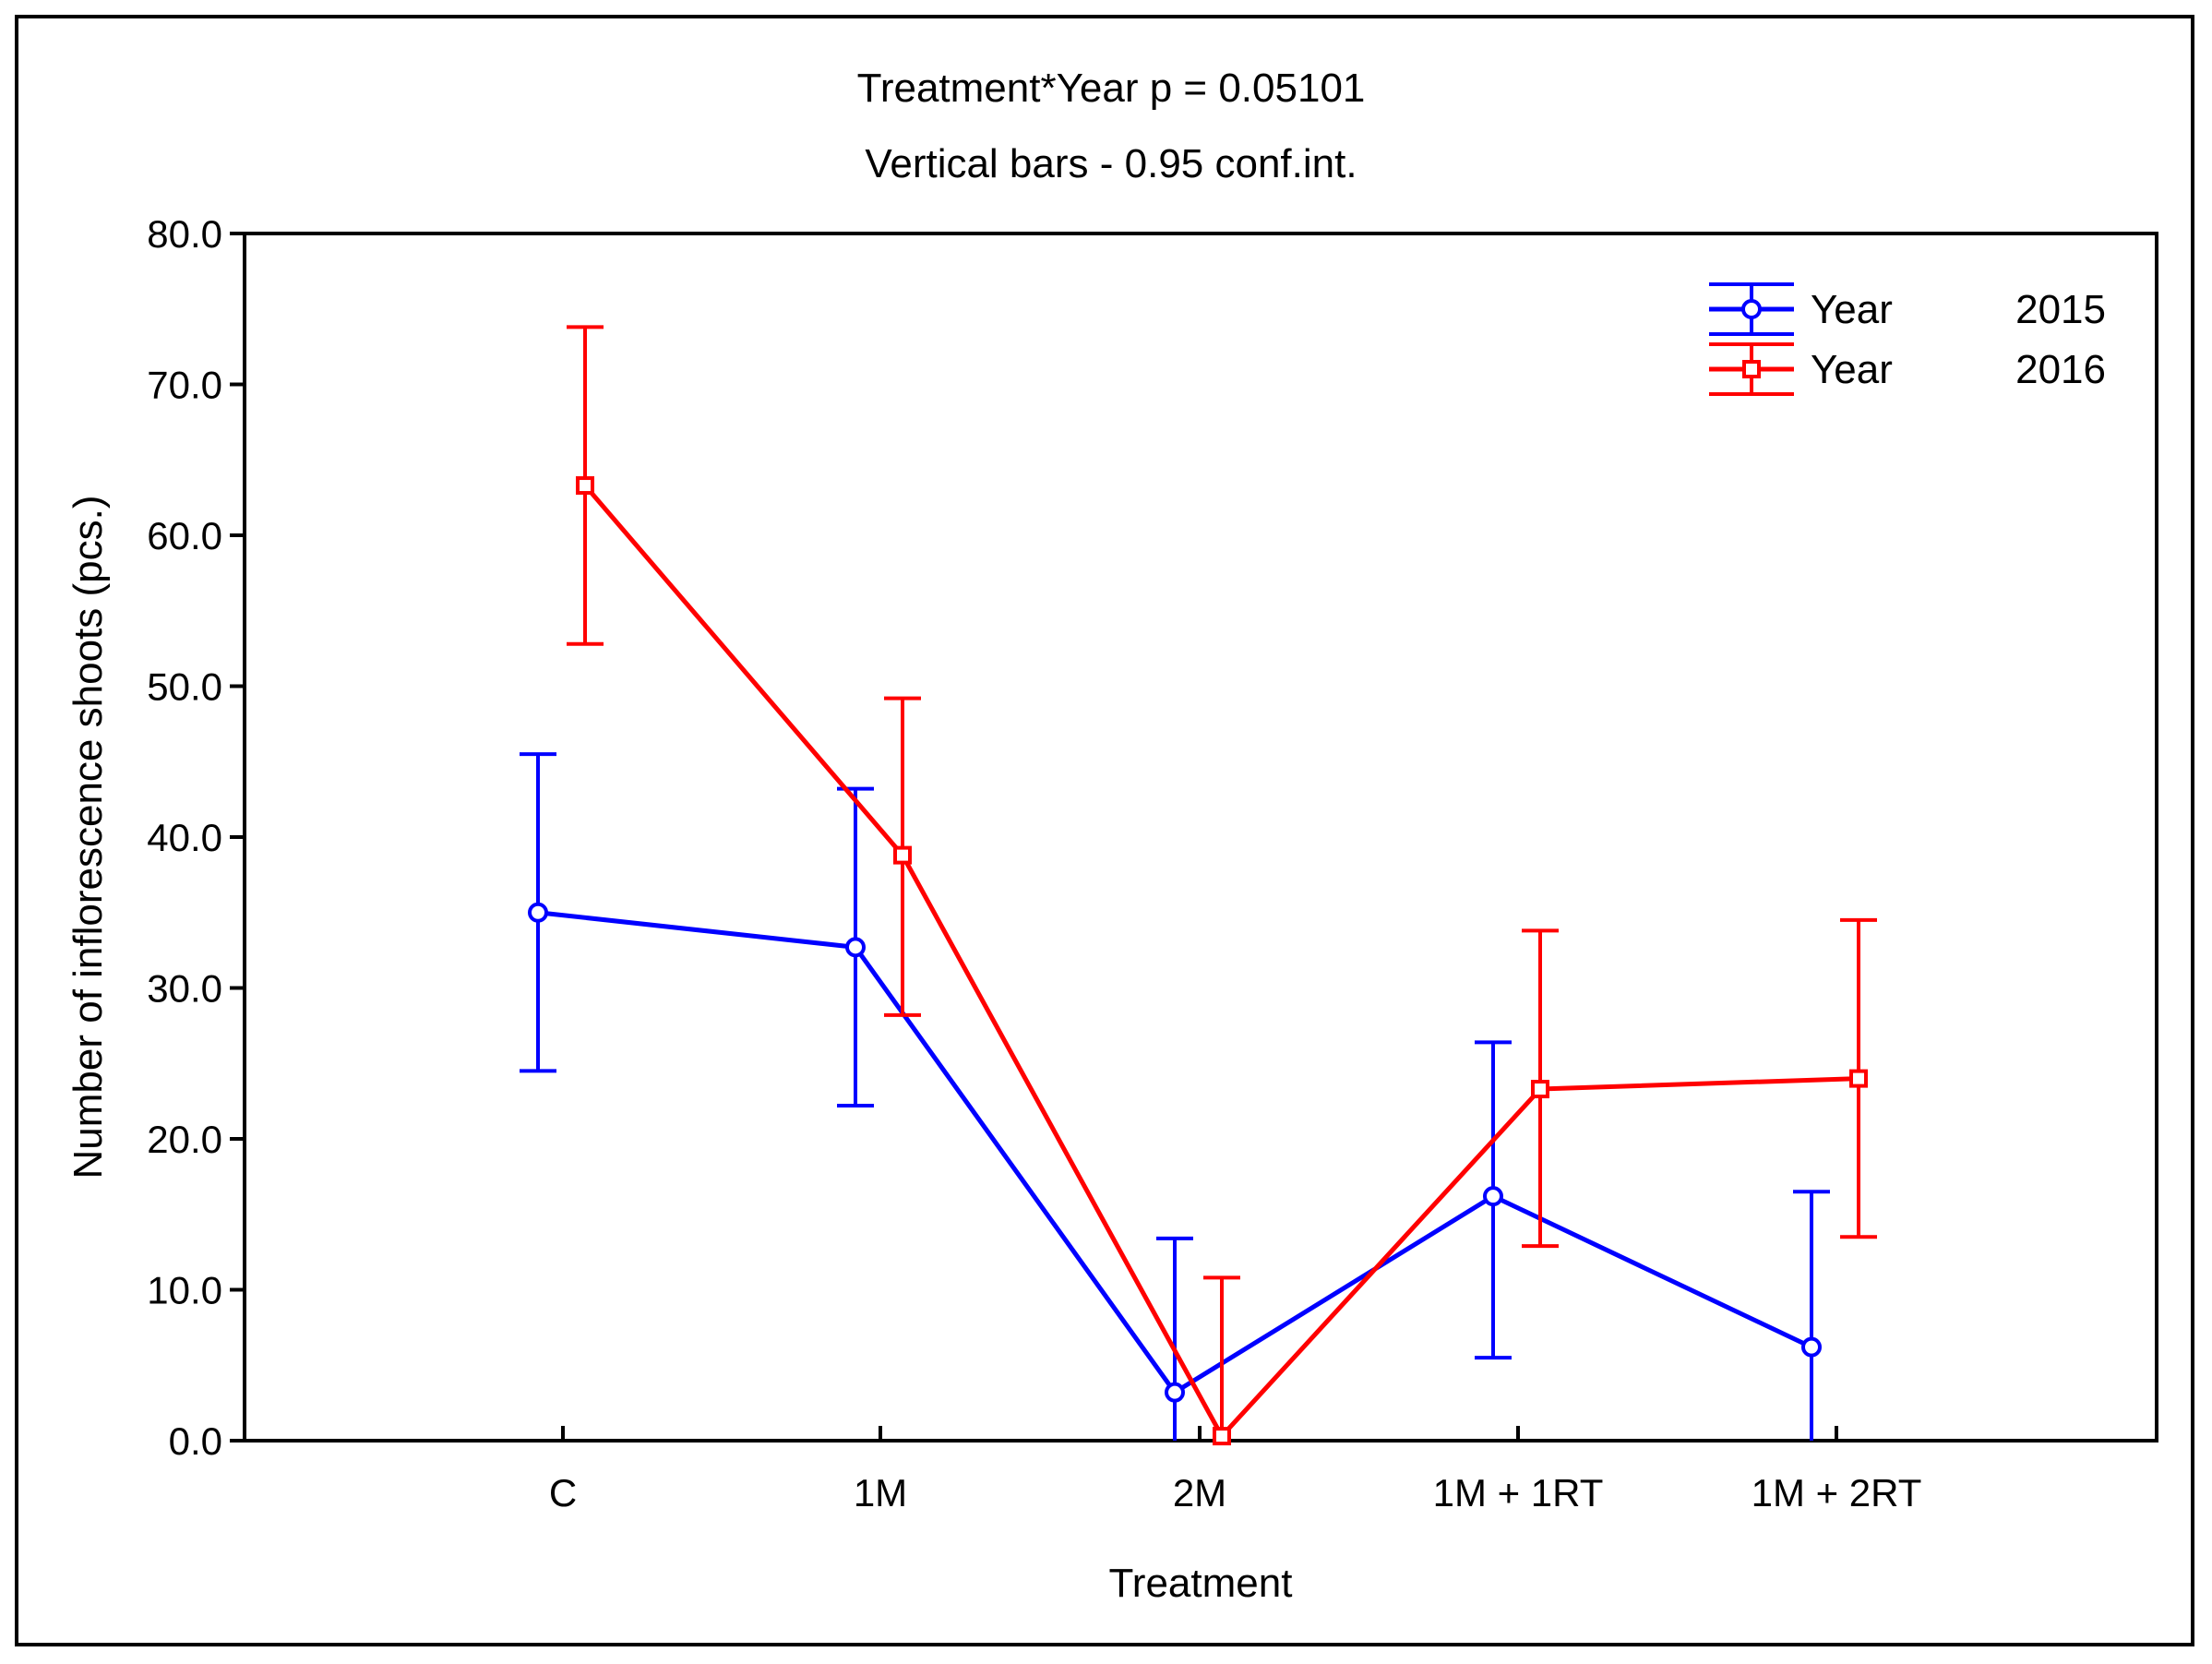 The width and height of the screenshot is (2212, 1664). I want to click on y-tick-label: 10.0, so click(184, 1290).